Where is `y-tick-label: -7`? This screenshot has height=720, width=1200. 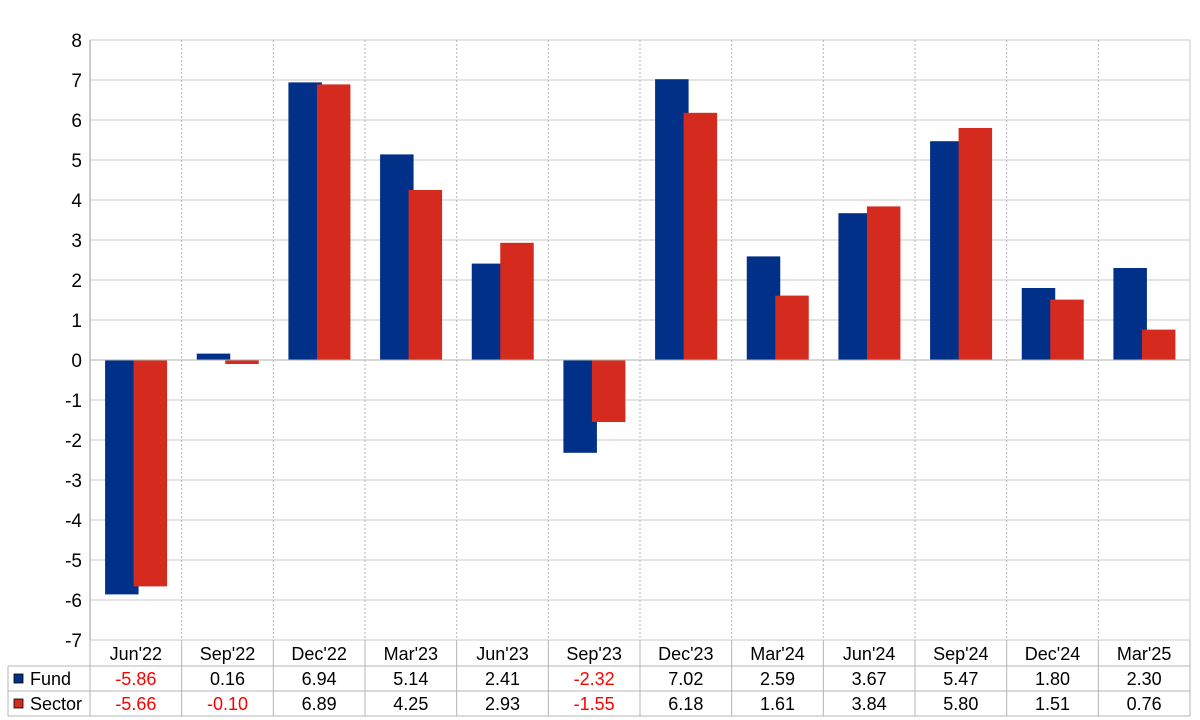 y-tick-label: -7 is located at coordinates (73, 641).